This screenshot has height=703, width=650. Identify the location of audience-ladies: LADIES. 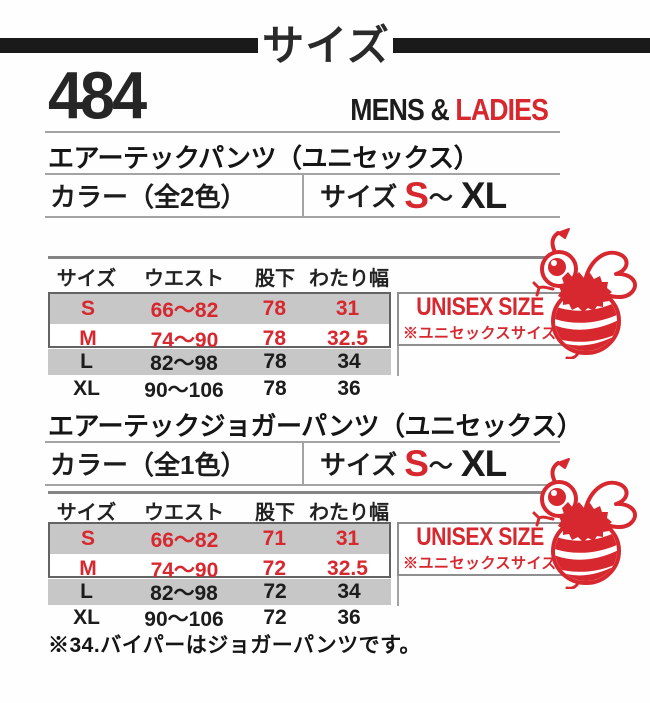
(501, 109).